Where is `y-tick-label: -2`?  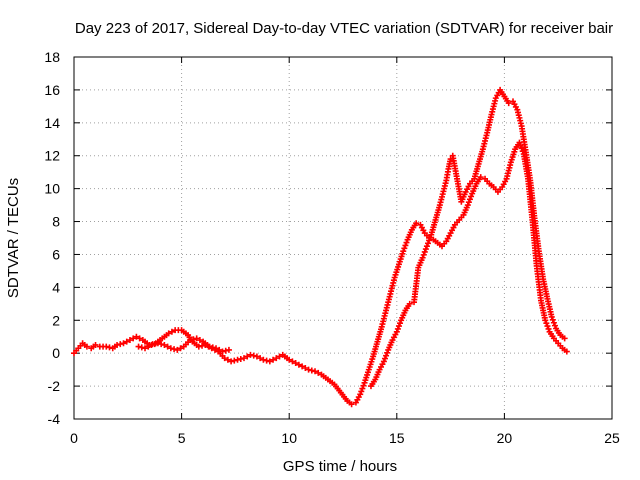
y-tick-label: -2 is located at coordinates (54, 386).